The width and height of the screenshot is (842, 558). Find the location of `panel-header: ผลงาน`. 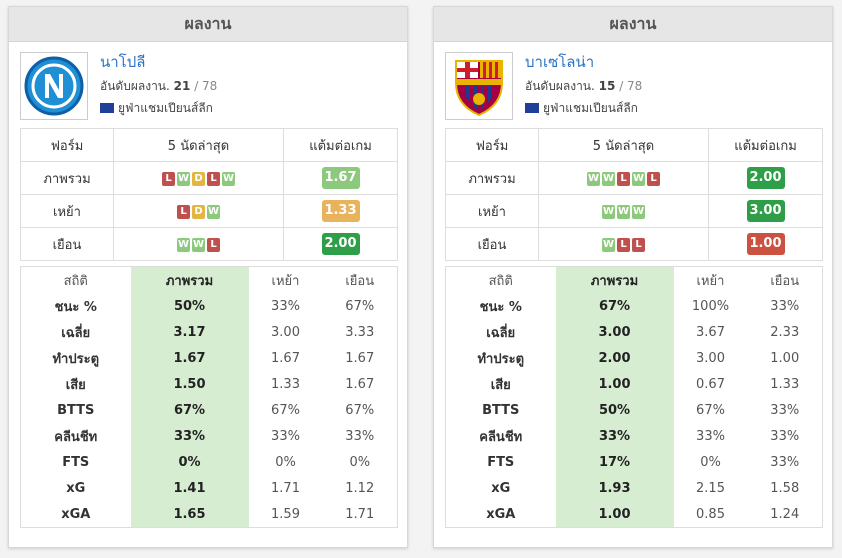

panel-header: ผลงาน is located at coordinates (208, 24).